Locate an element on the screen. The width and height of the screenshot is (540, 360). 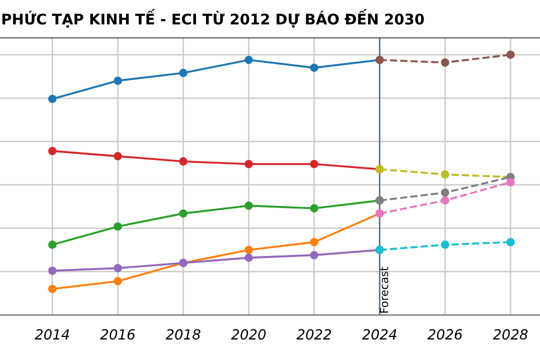
chart-title: PHỨC TẠP KINH TẾ - ECI TỪ 2012 DỰ BÁO ĐẾN 2030 is located at coordinates (213, 18).